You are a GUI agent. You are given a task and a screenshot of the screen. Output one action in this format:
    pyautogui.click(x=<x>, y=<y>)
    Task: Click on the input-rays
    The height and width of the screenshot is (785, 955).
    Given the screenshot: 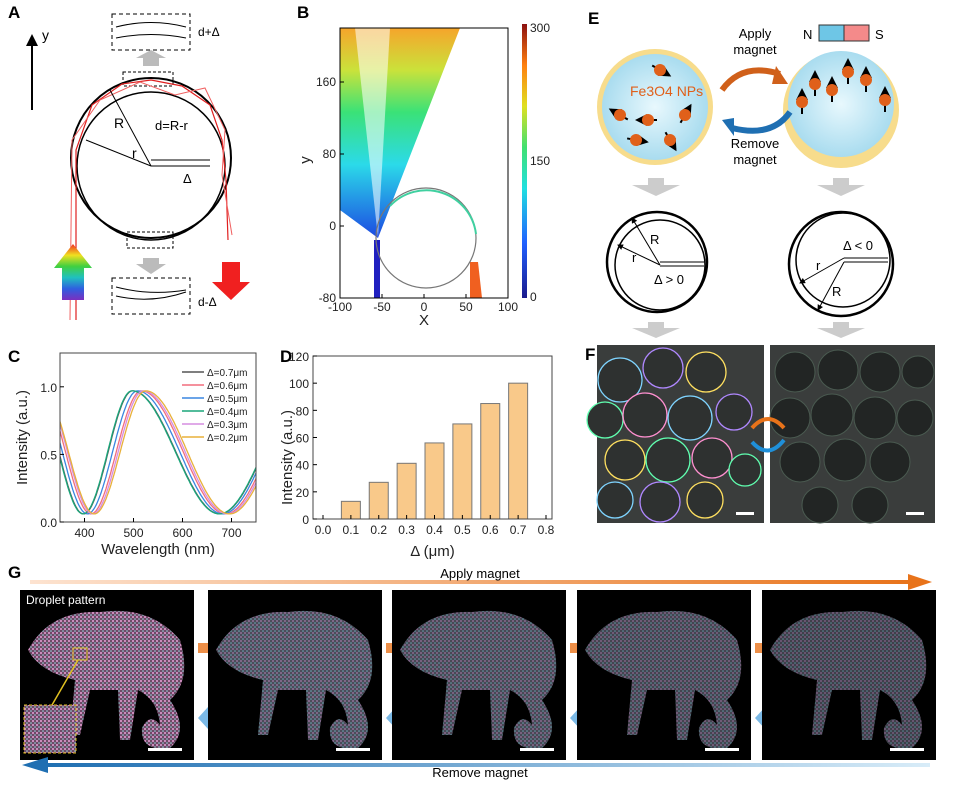 What is the action you would take?
    pyautogui.click(x=377, y=269)
    